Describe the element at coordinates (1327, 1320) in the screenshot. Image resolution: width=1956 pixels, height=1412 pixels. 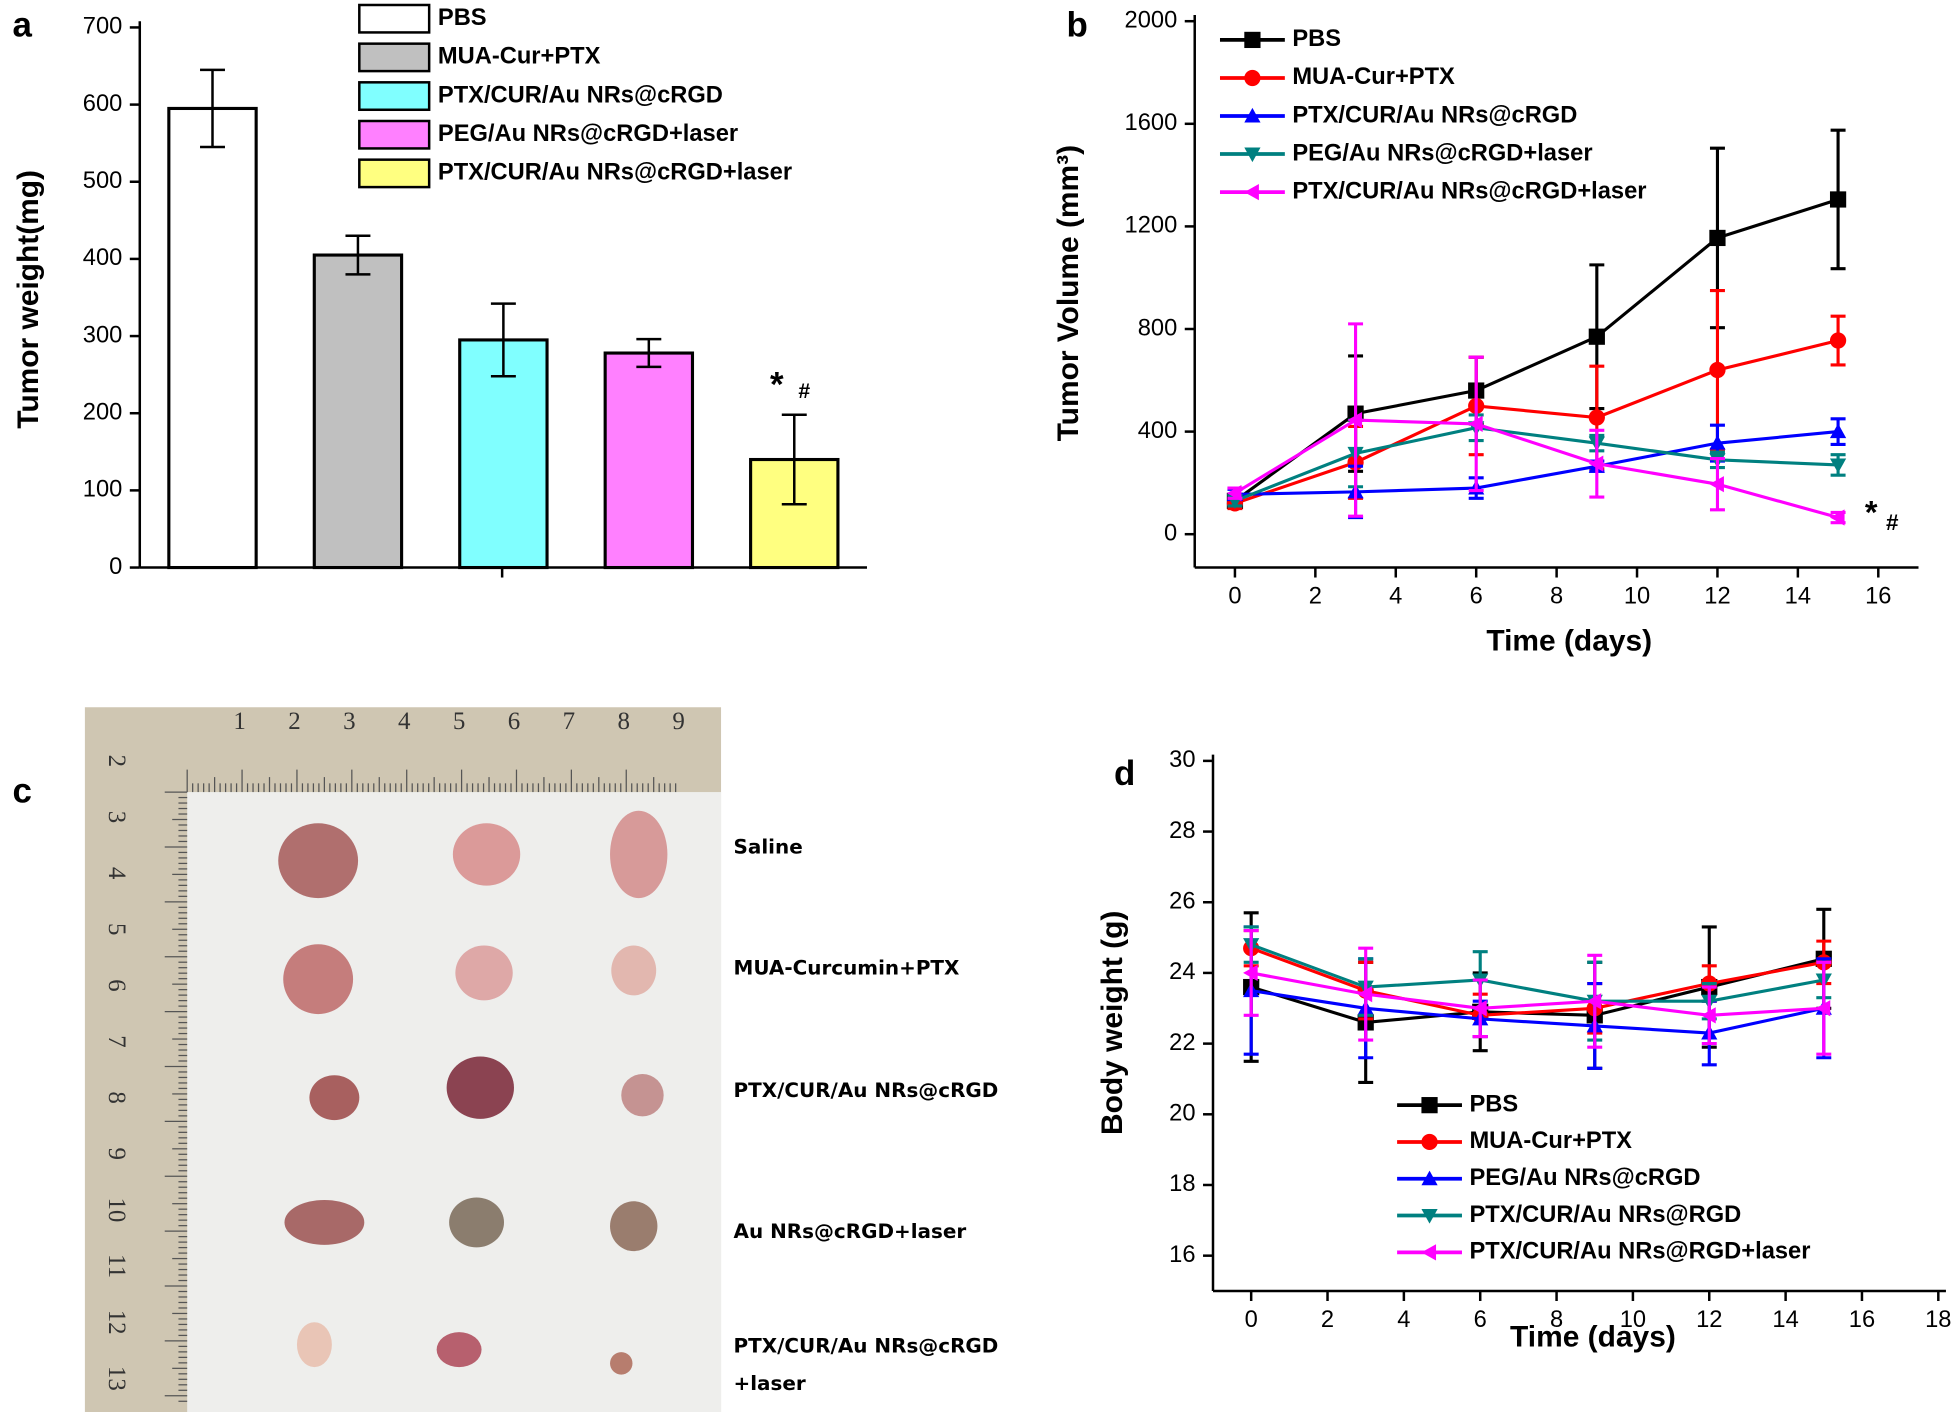
I see `x-tick-label: 2` at that location.